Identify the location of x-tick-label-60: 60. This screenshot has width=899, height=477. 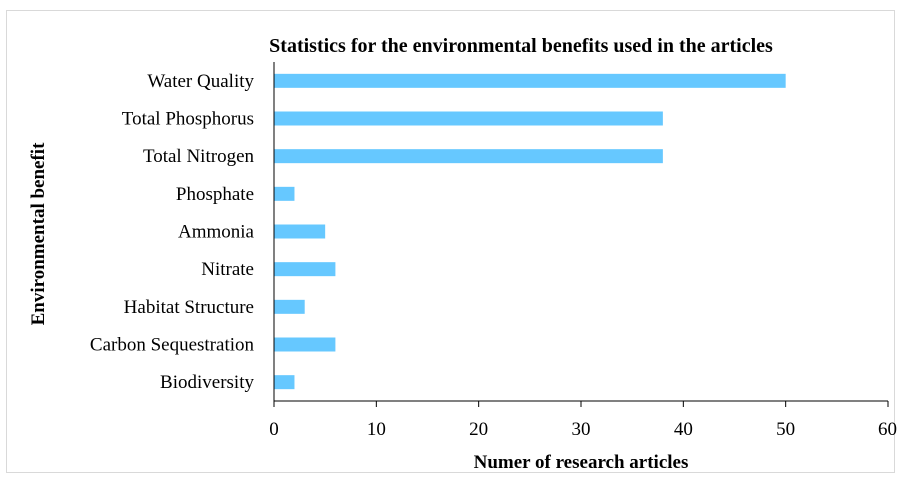
(887, 429).